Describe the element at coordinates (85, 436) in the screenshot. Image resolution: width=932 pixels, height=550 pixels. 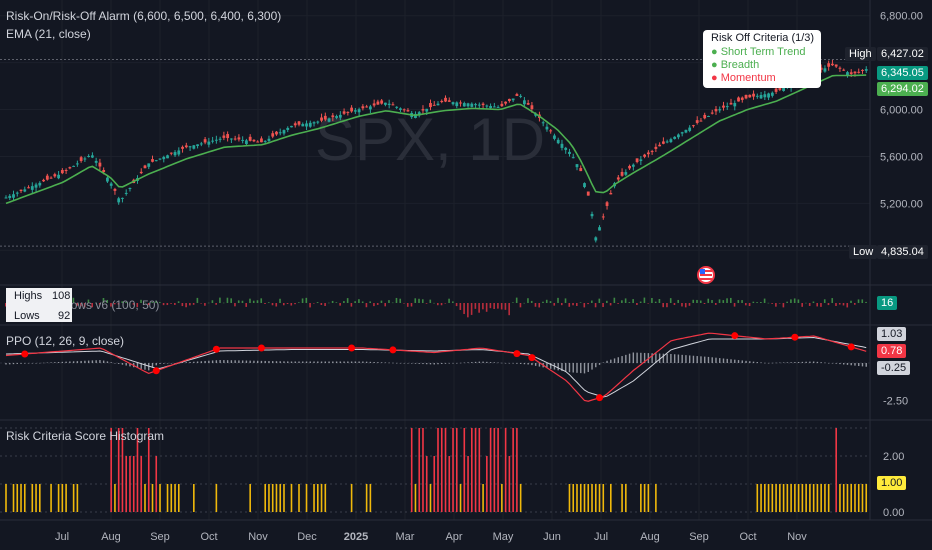
I see `histogram-legend: Risk Criteria Score Histogram` at that location.